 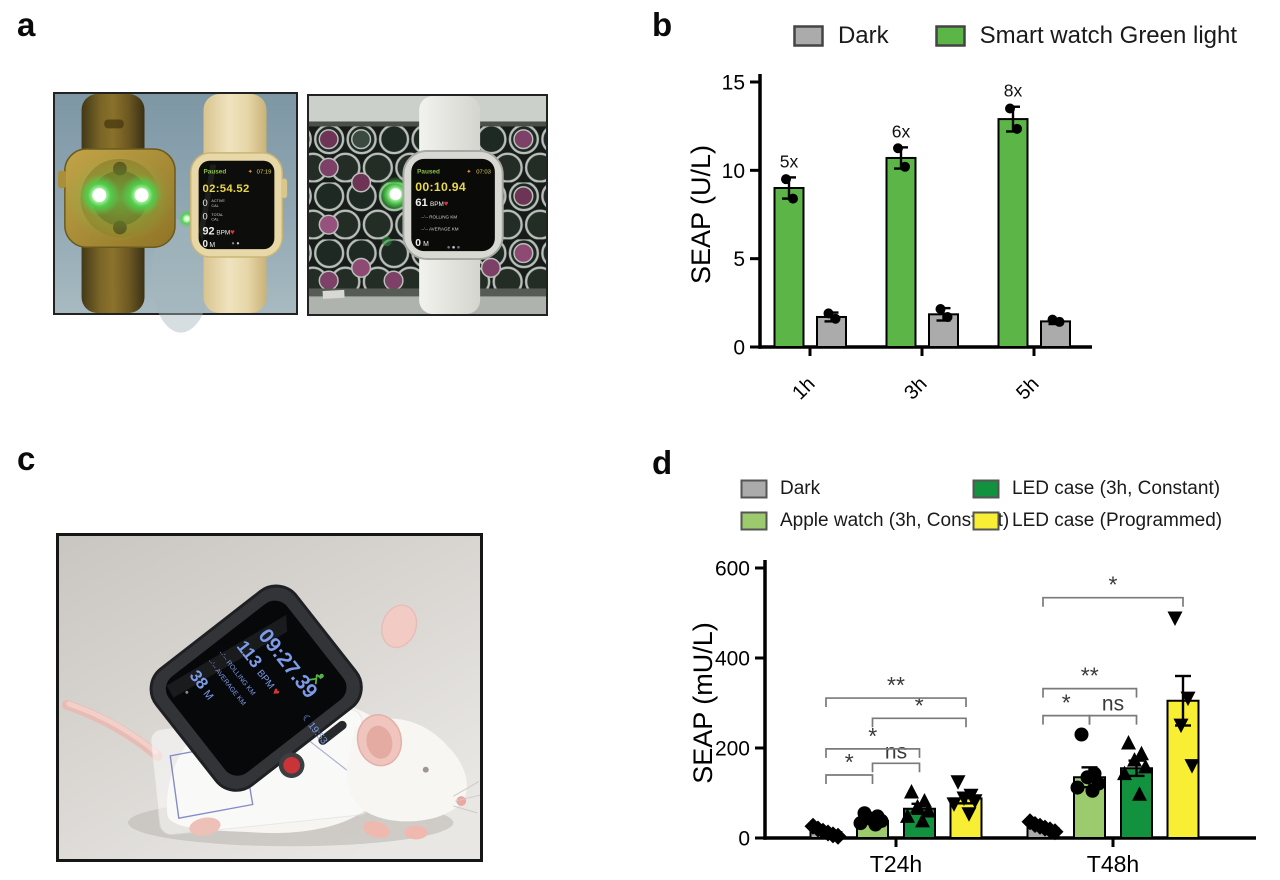 What do you see at coordinates (1108, 35) in the screenshot?
I see `legend-label-green-light: Smart watch Green light` at bounding box center [1108, 35].